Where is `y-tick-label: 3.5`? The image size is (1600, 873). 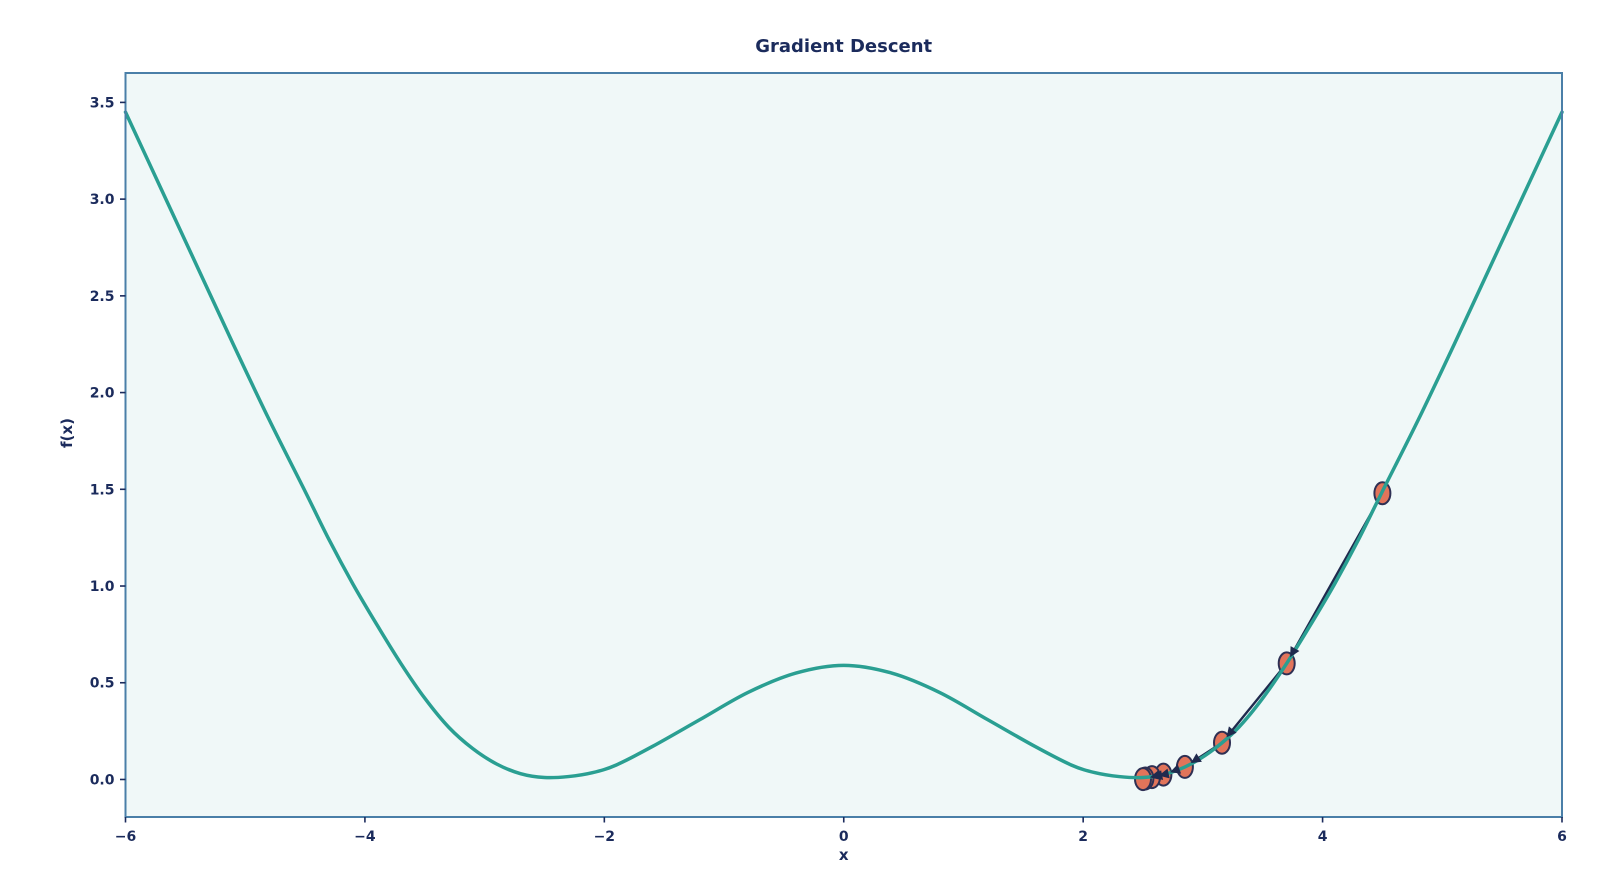 y-tick-label: 3.5 is located at coordinates (102, 103).